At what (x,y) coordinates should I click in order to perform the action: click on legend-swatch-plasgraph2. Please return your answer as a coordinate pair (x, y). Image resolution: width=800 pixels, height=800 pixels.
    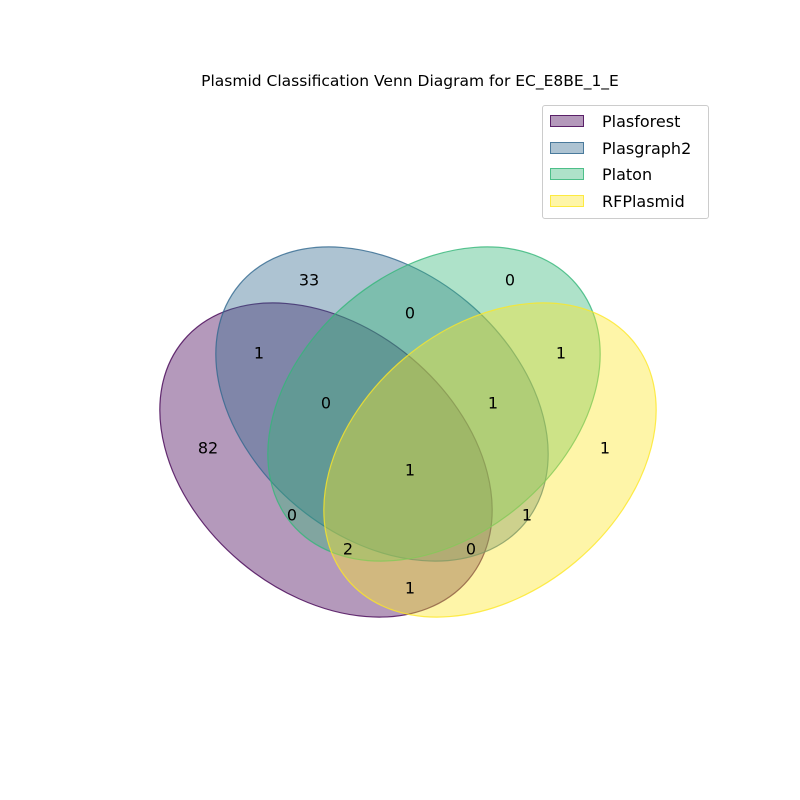
    Looking at the image, I should click on (567, 148).